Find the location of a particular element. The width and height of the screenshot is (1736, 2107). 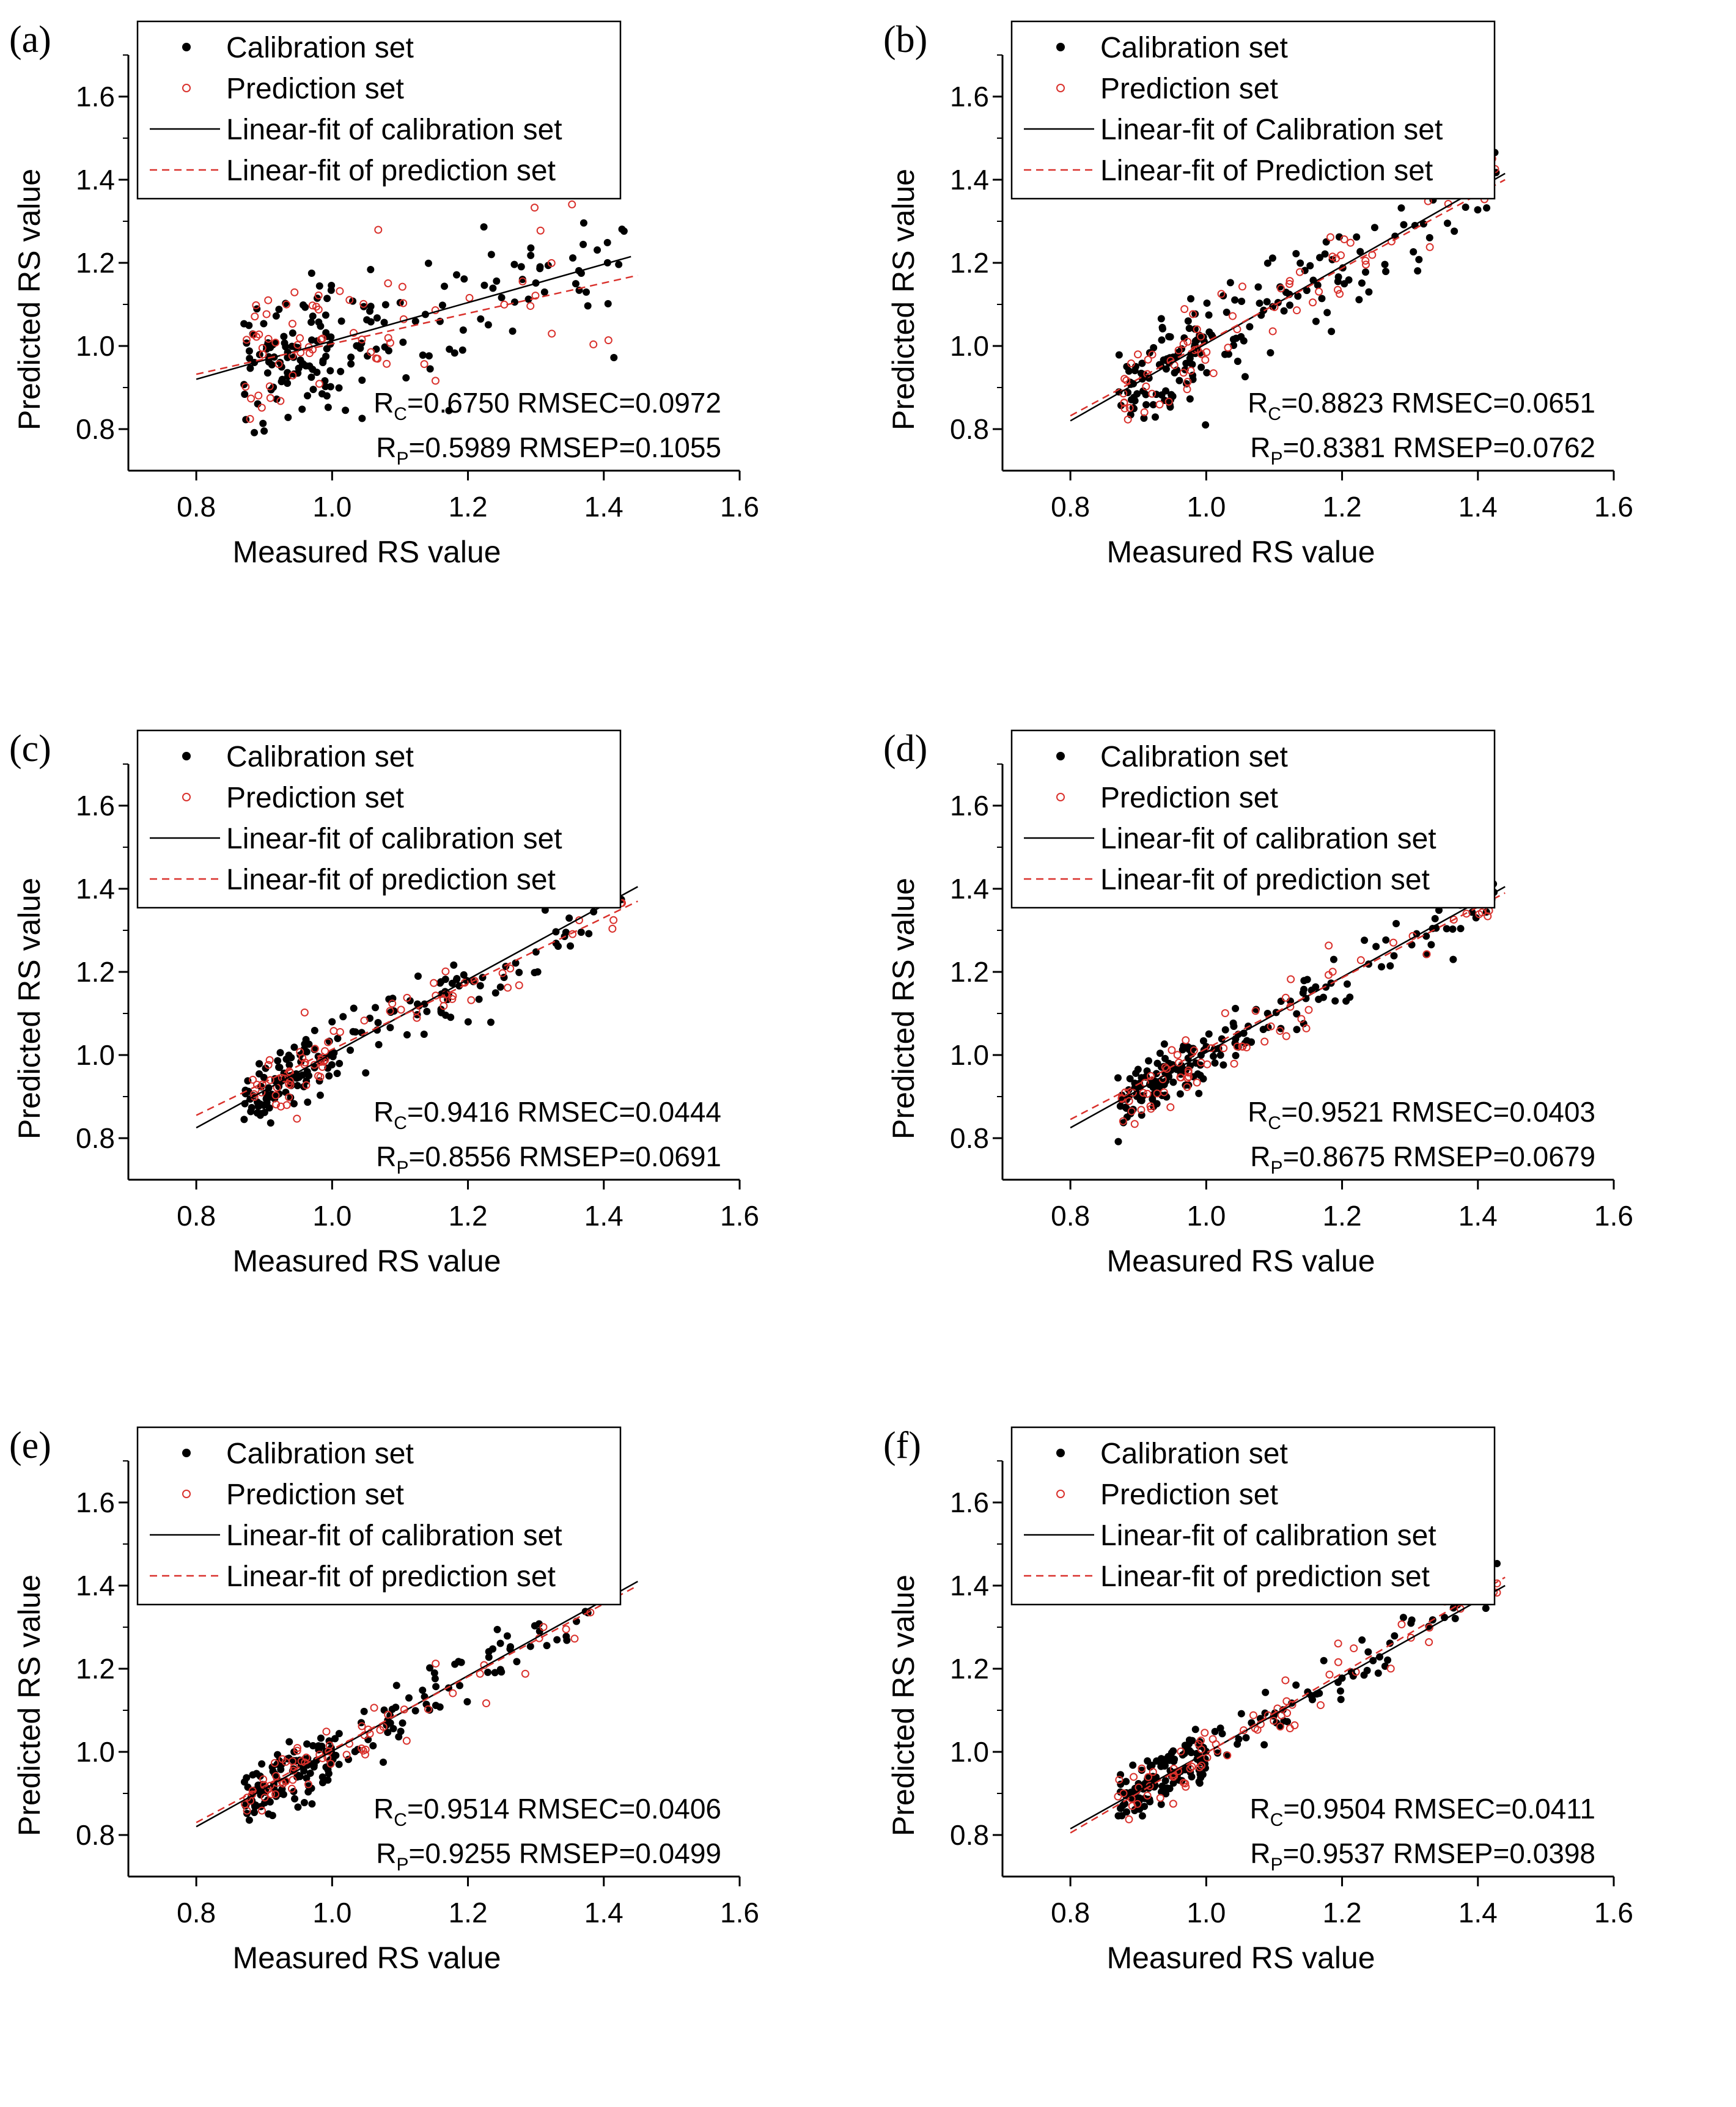

calibration-fit-line is located at coordinates (1288, 1706).